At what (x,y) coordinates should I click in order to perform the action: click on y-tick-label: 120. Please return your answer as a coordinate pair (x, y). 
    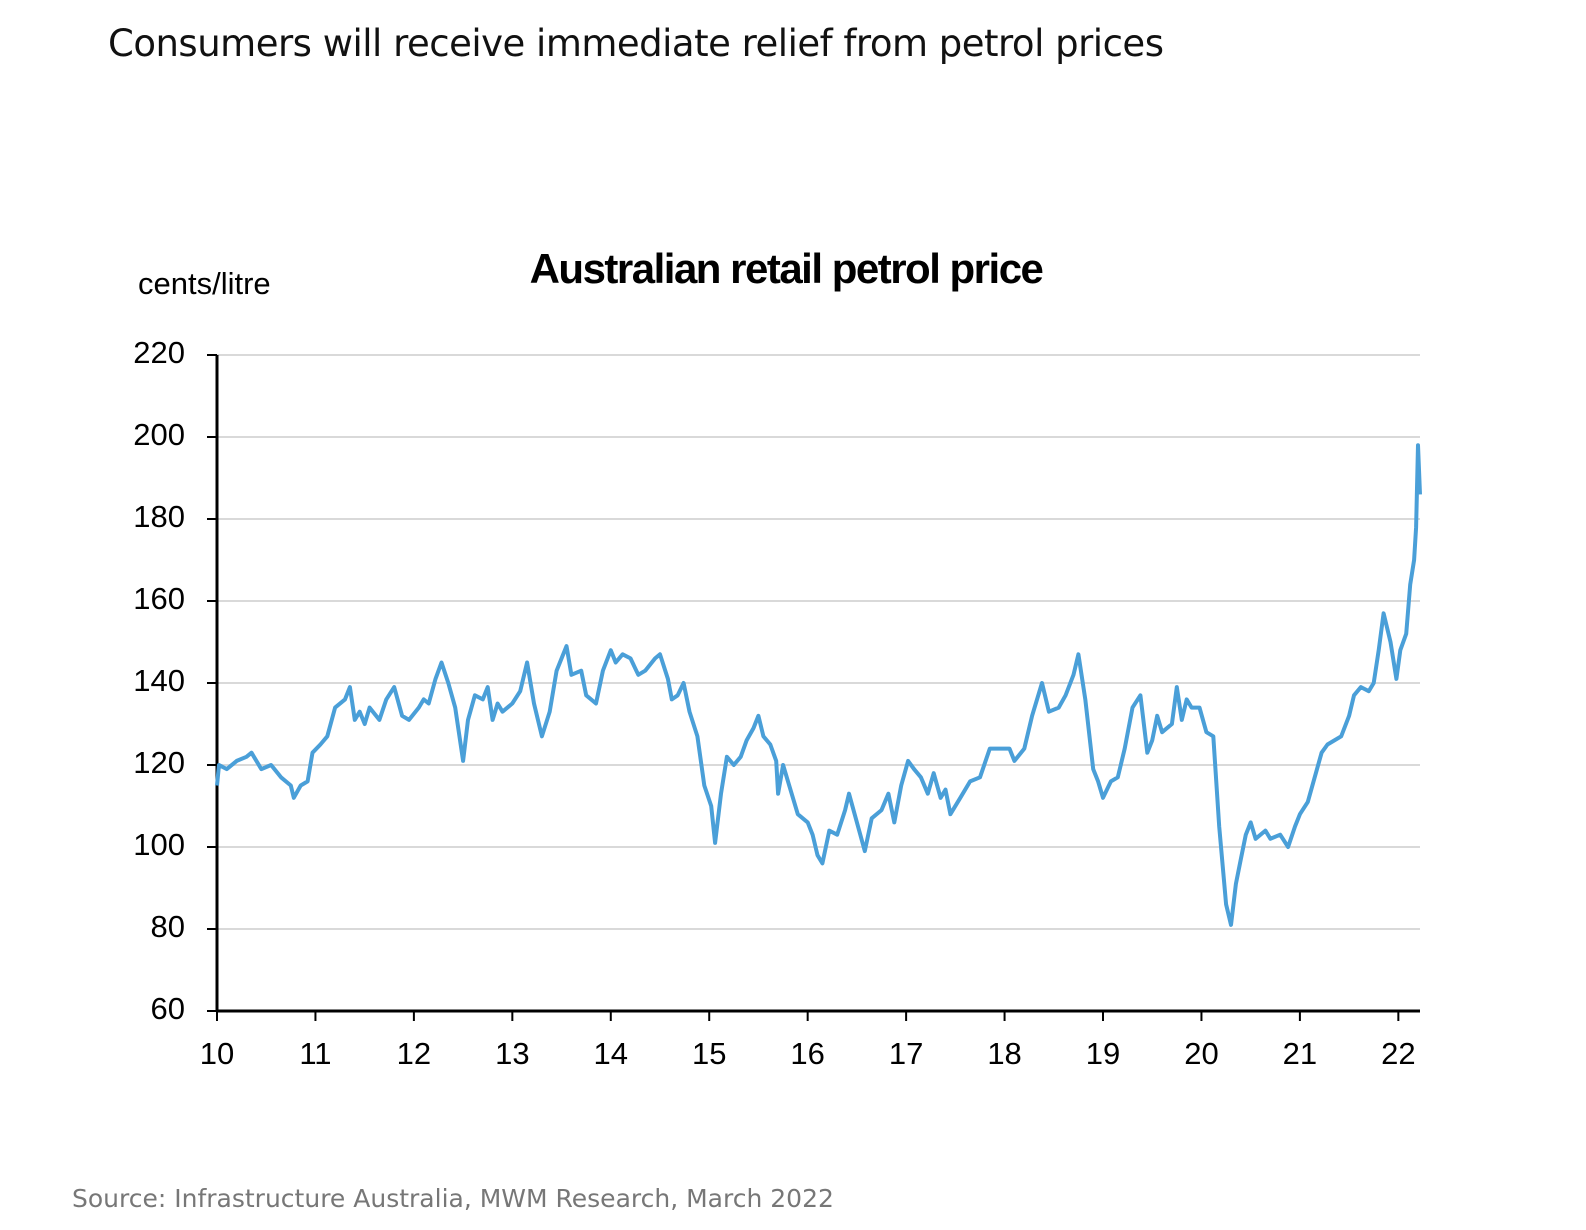
    Looking at the image, I should click on (159, 762).